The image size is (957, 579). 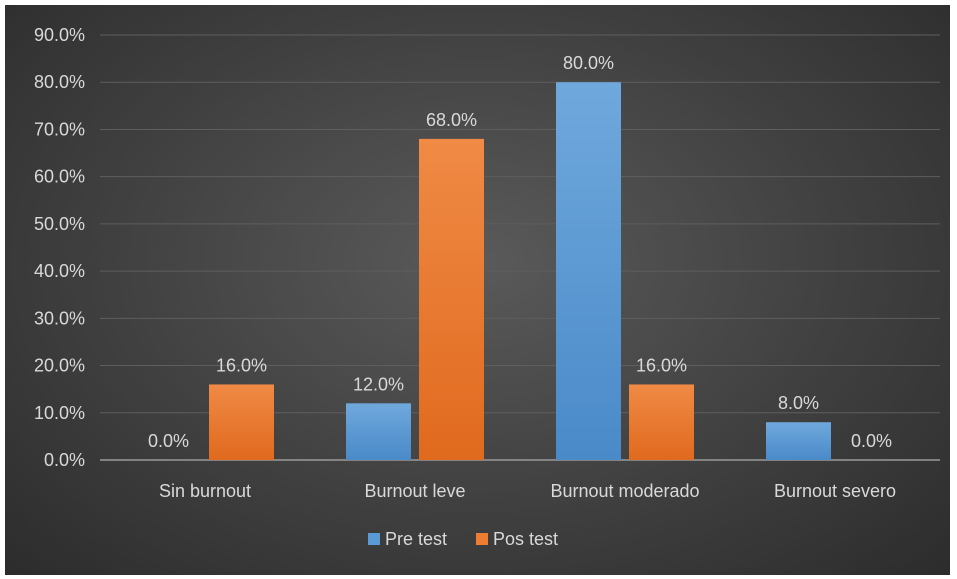 I want to click on data-label: 12.0%, so click(x=378, y=384).